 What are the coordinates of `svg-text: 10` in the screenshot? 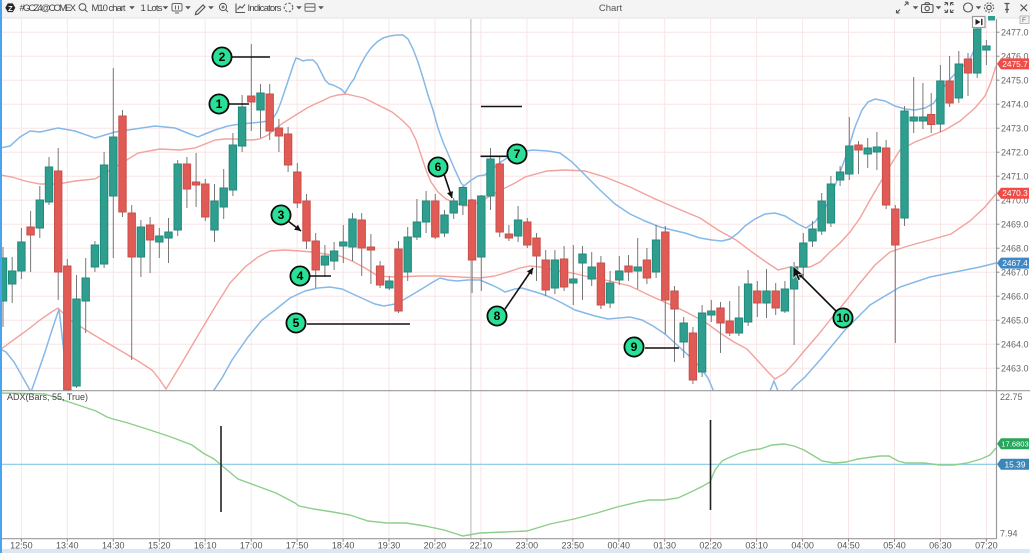 It's located at (843, 318).